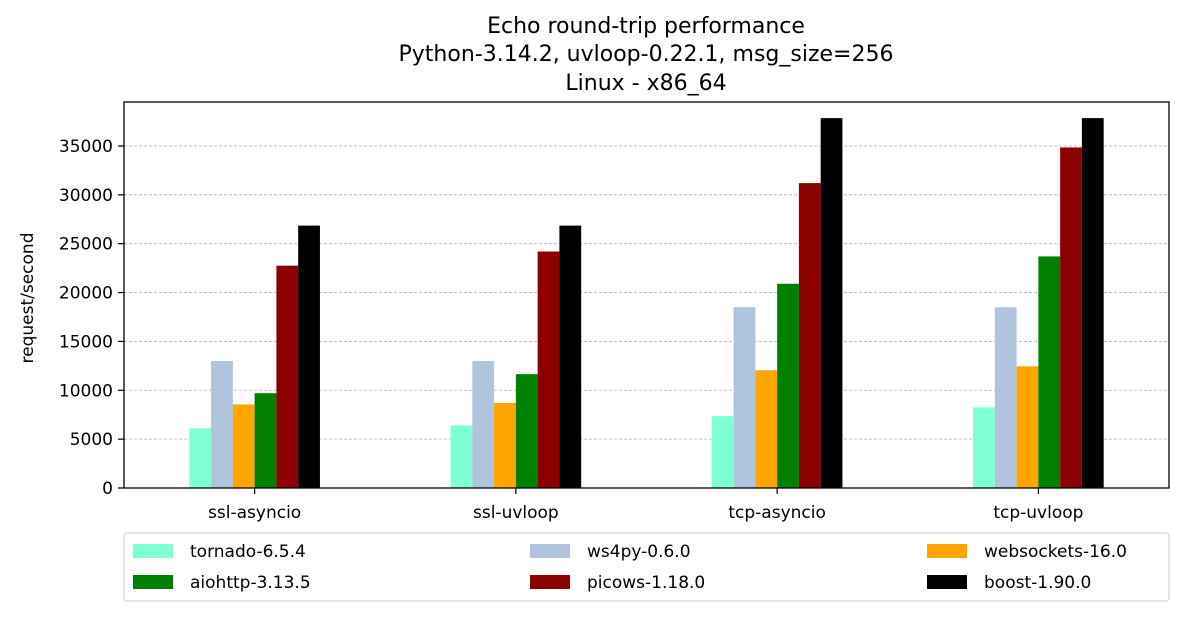  I want to click on y-tick-label: 35000, so click(86, 147).